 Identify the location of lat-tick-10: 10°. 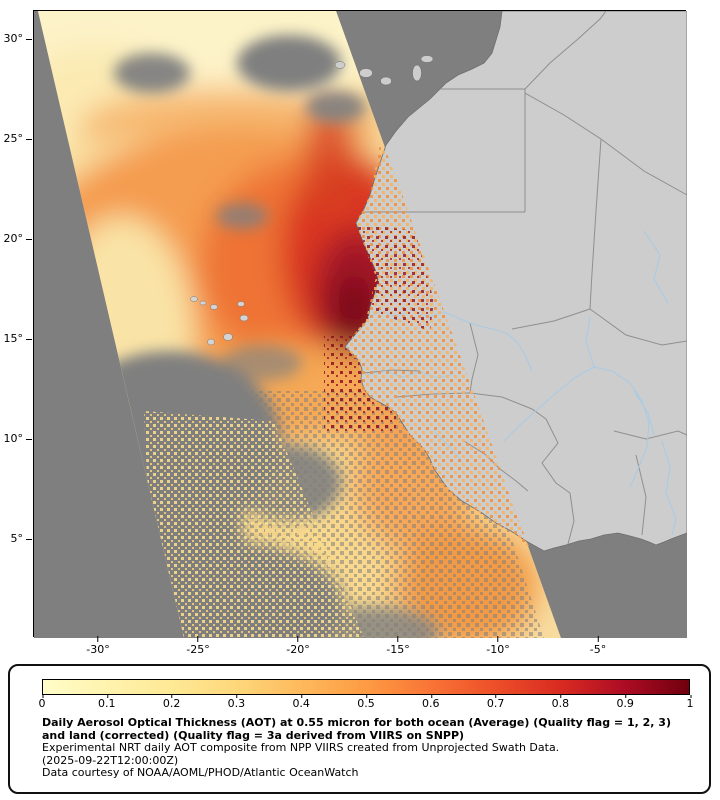
(16, 439).